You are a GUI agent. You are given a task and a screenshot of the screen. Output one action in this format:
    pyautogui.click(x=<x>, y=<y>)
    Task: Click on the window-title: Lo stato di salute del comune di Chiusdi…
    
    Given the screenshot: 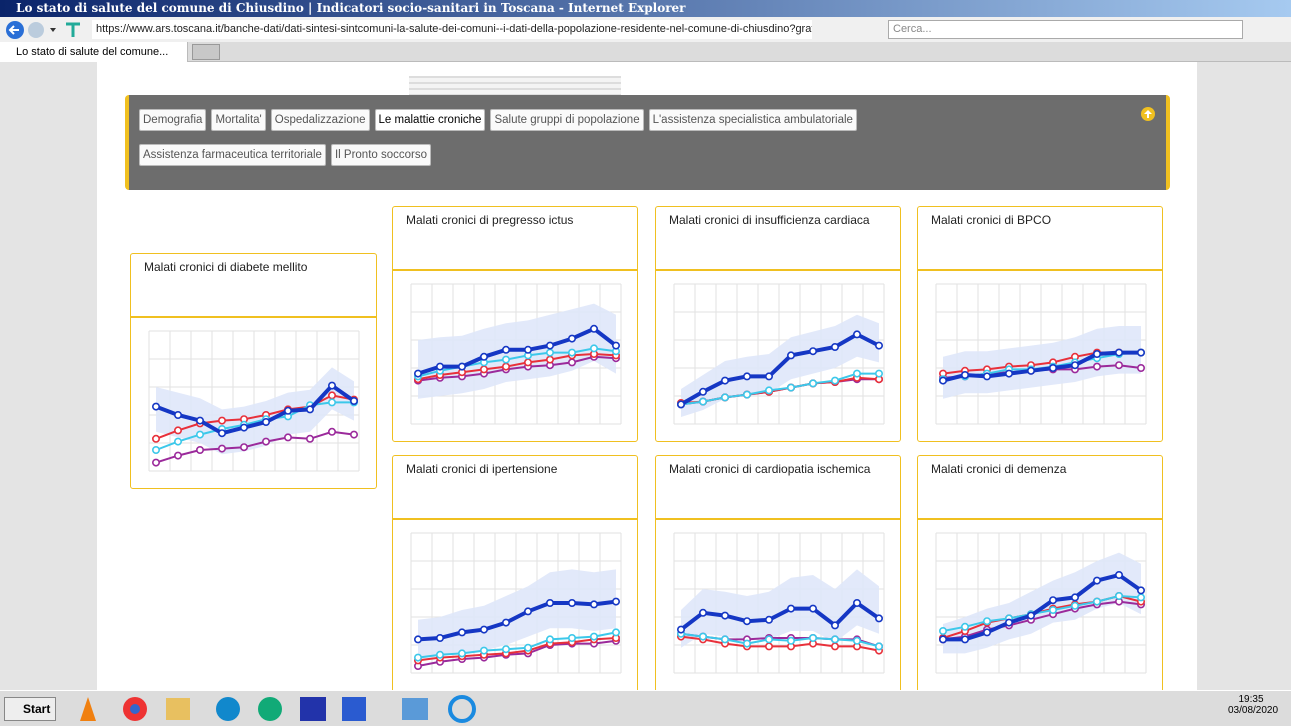 What is the action you would take?
    pyautogui.click(x=645, y=8)
    